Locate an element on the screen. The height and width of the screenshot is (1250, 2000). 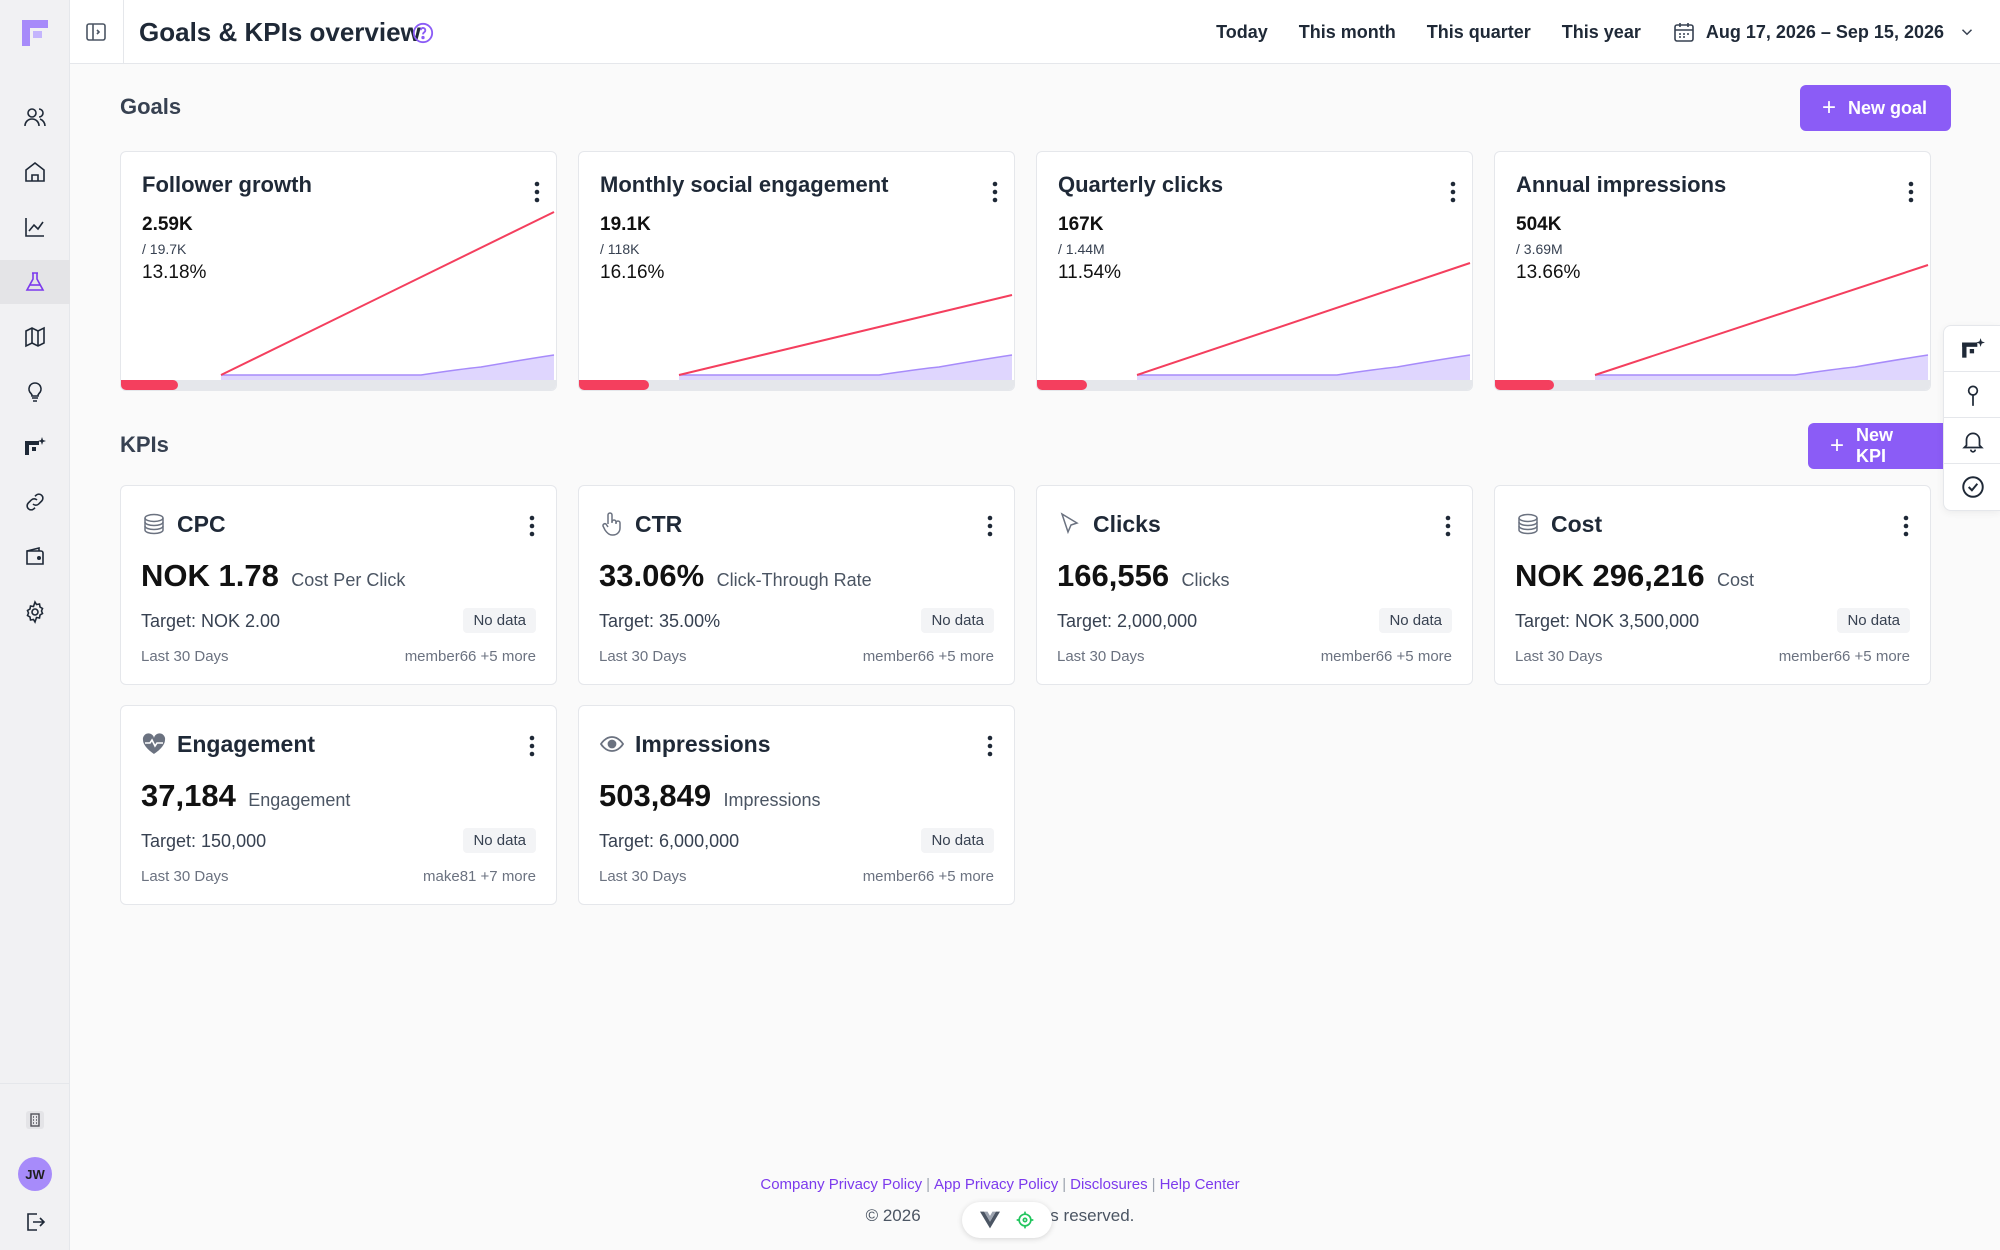
kpi-period: Last 30 Days is located at coordinates (1559, 656).